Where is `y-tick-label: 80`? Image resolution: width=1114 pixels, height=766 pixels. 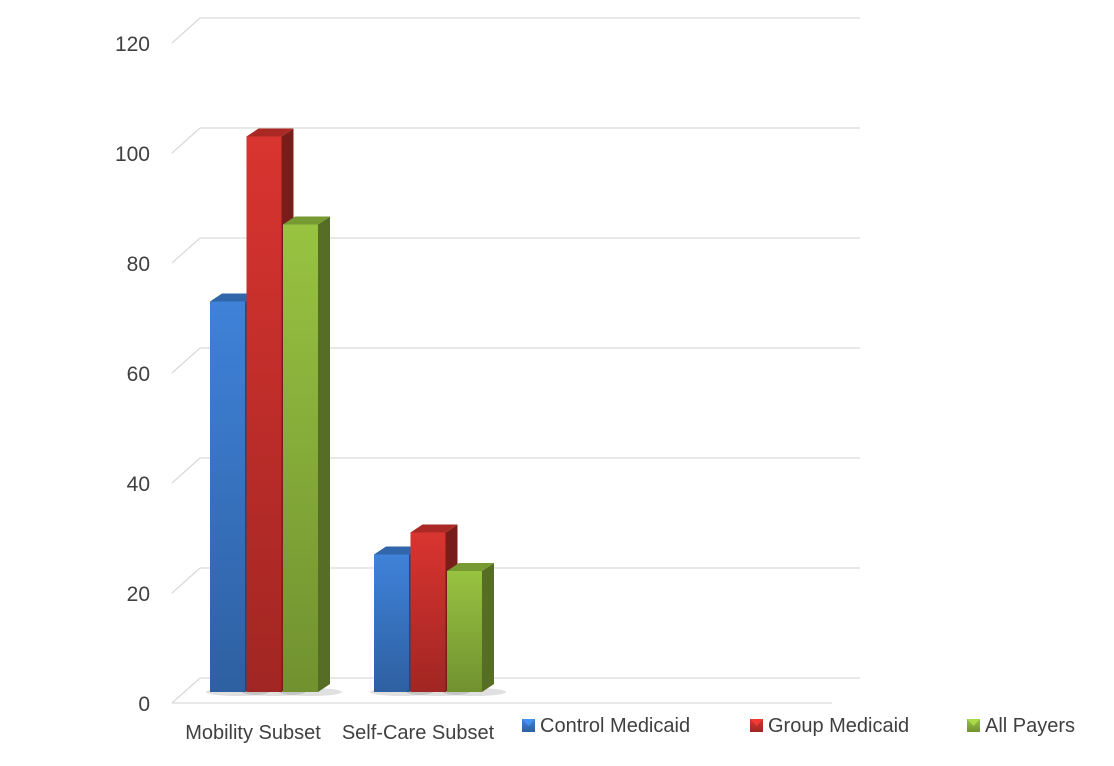
y-tick-label: 80 is located at coordinates (138, 264).